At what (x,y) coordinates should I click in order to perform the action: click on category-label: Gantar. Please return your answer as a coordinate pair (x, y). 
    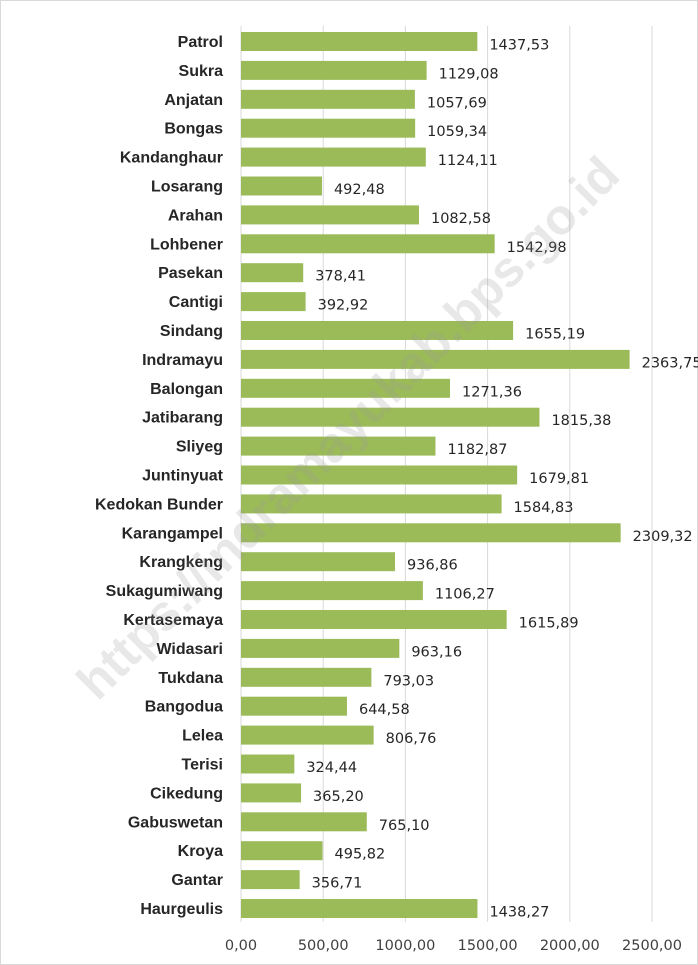
    Looking at the image, I should click on (197, 880).